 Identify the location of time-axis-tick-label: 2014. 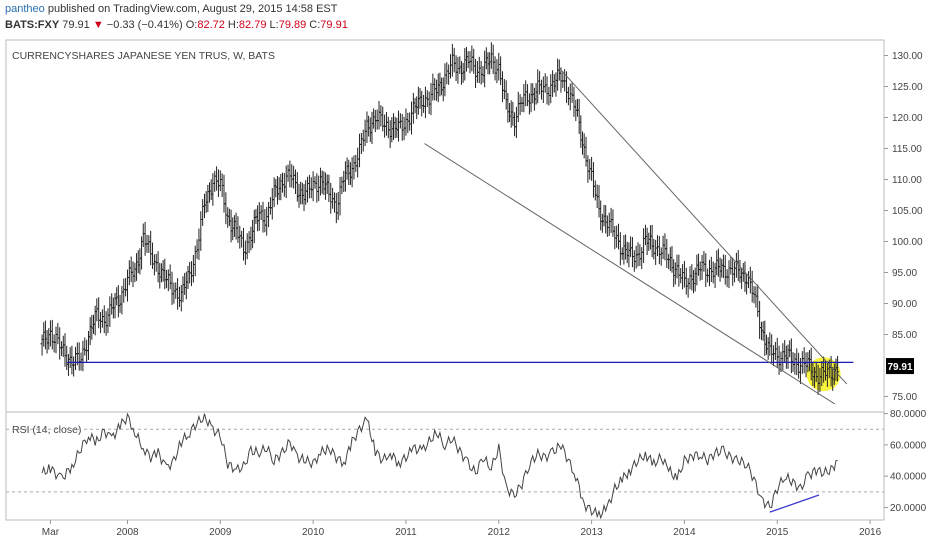
(684, 532).